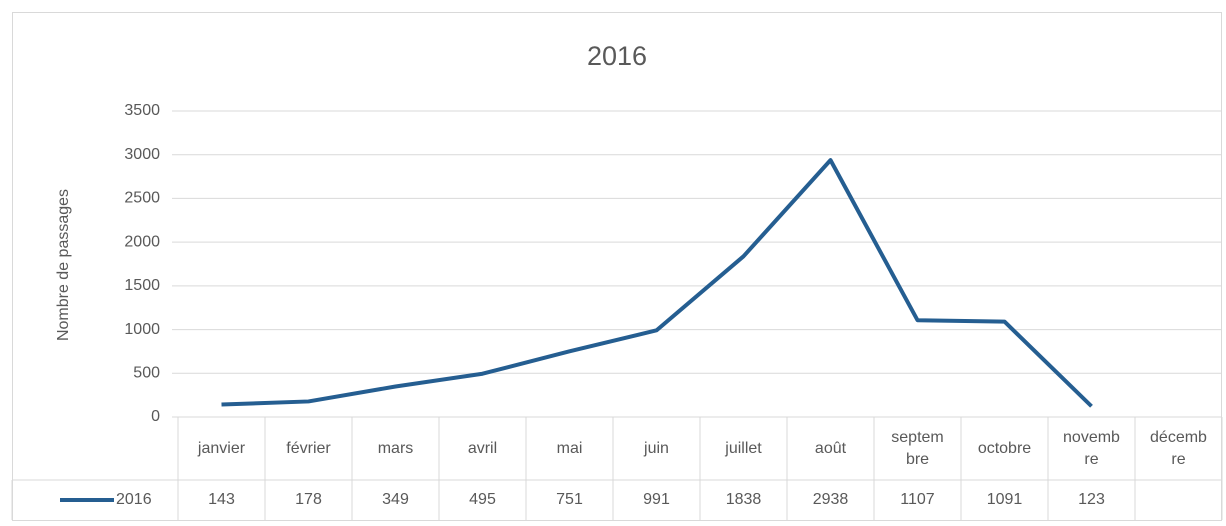 The height and width of the screenshot is (526, 1226). What do you see at coordinates (395, 499) in the screenshot?
I see `table-value: 349` at bounding box center [395, 499].